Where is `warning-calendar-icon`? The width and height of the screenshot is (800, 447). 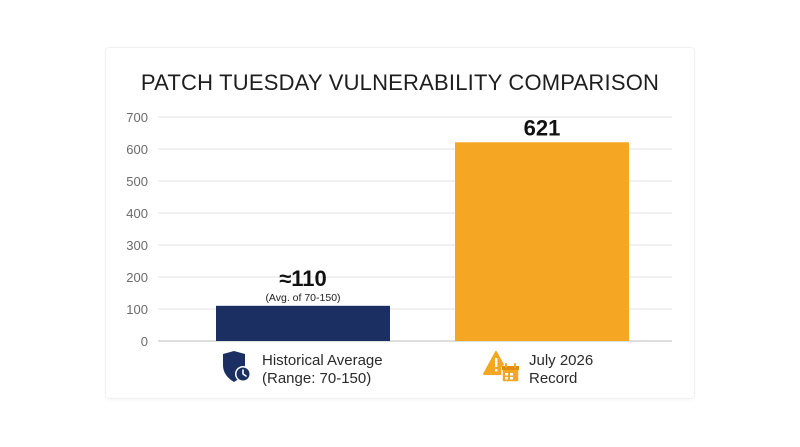
warning-calendar-icon is located at coordinates (502, 369).